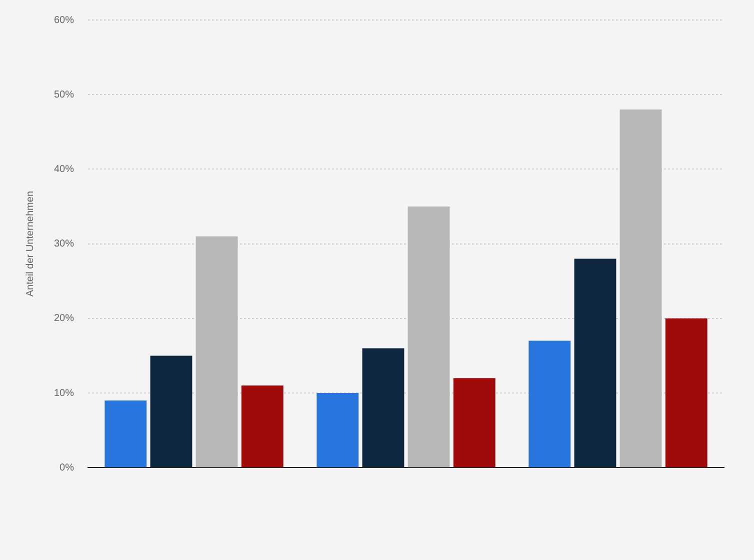 This screenshot has width=754, height=560. What do you see at coordinates (64, 169) in the screenshot?
I see `y-tick-label: 40%` at bounding box center [64, 169].